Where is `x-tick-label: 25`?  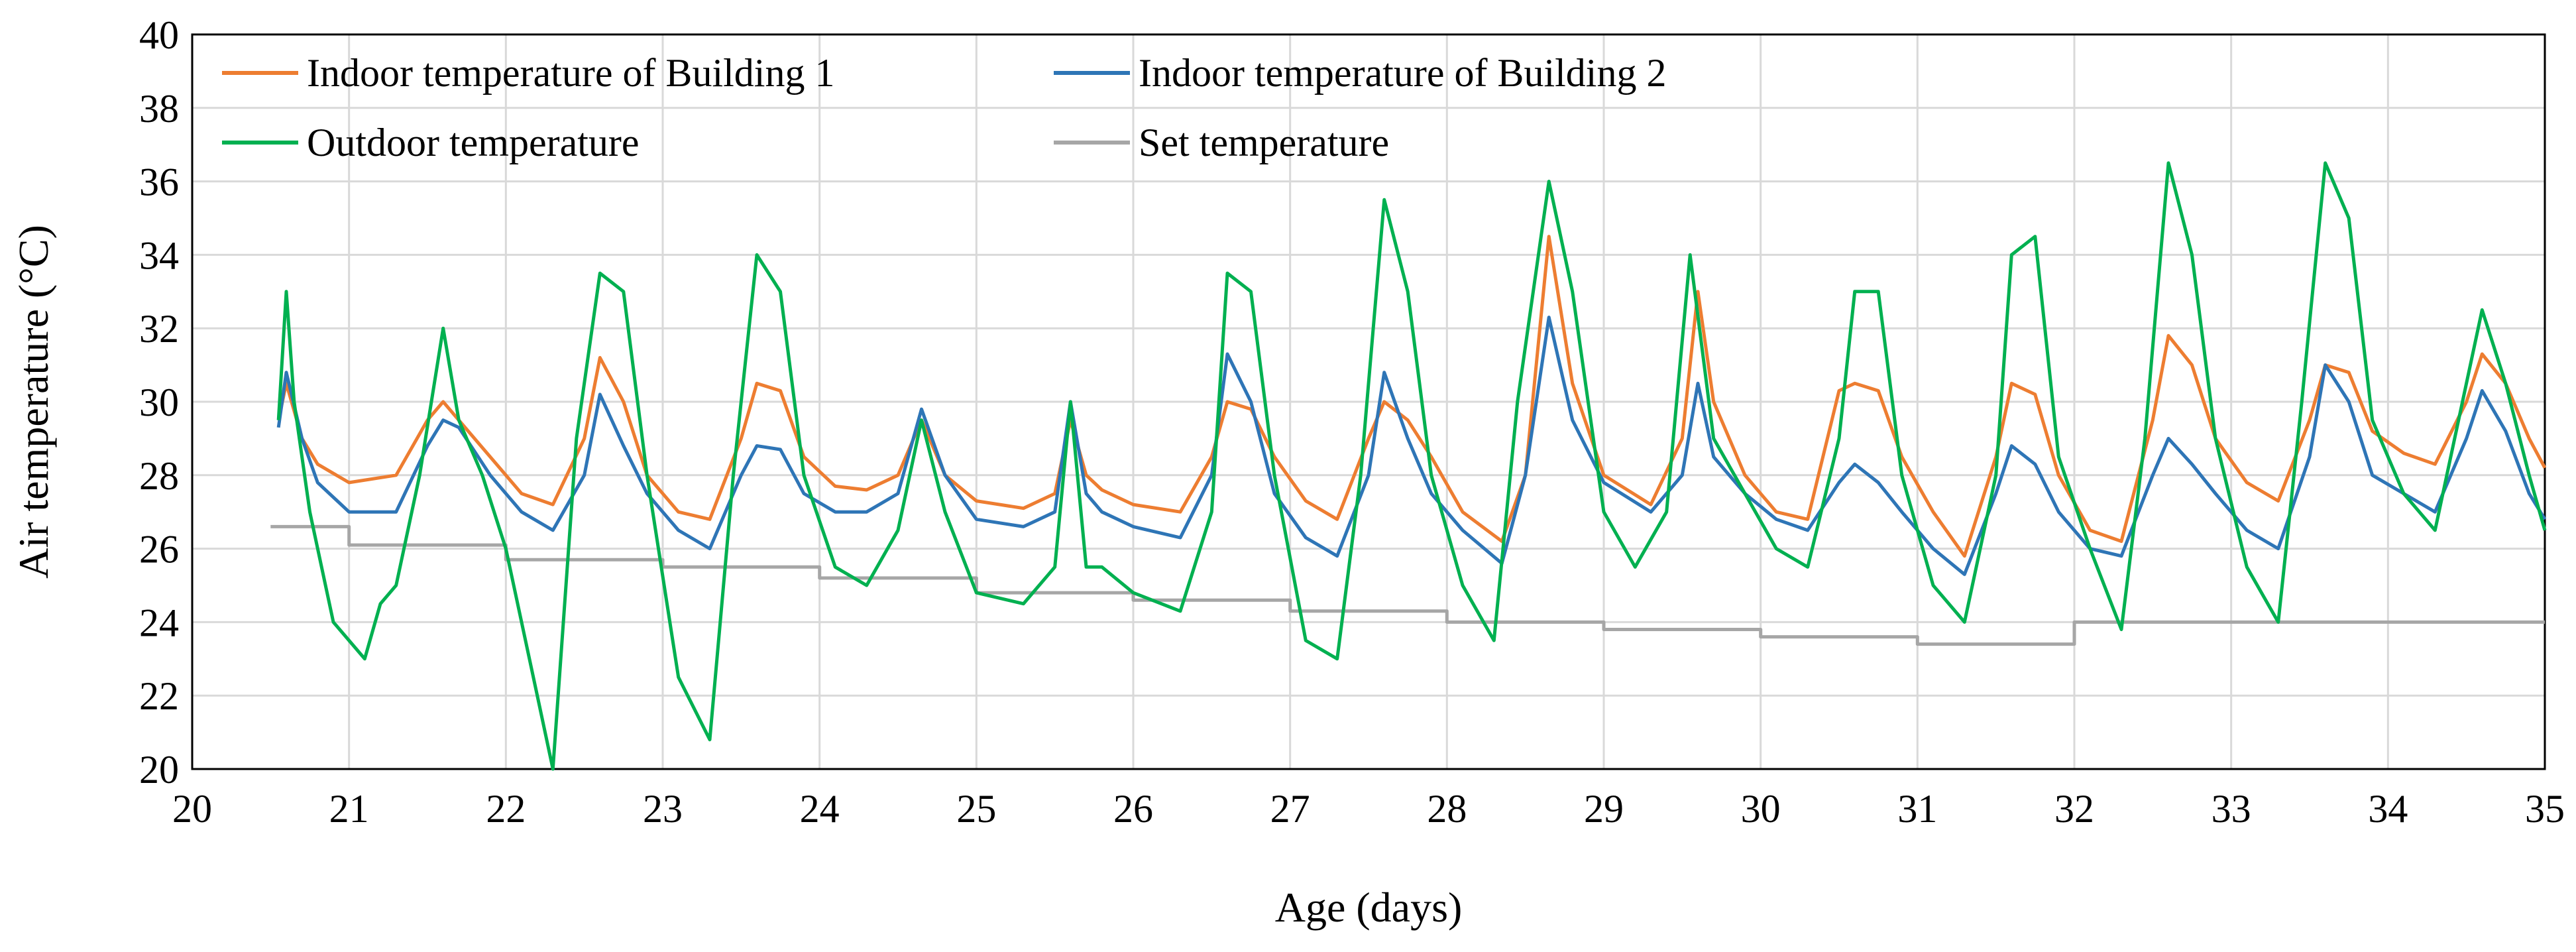 x-tick-label: 25 is located at coordinates (976, 809).